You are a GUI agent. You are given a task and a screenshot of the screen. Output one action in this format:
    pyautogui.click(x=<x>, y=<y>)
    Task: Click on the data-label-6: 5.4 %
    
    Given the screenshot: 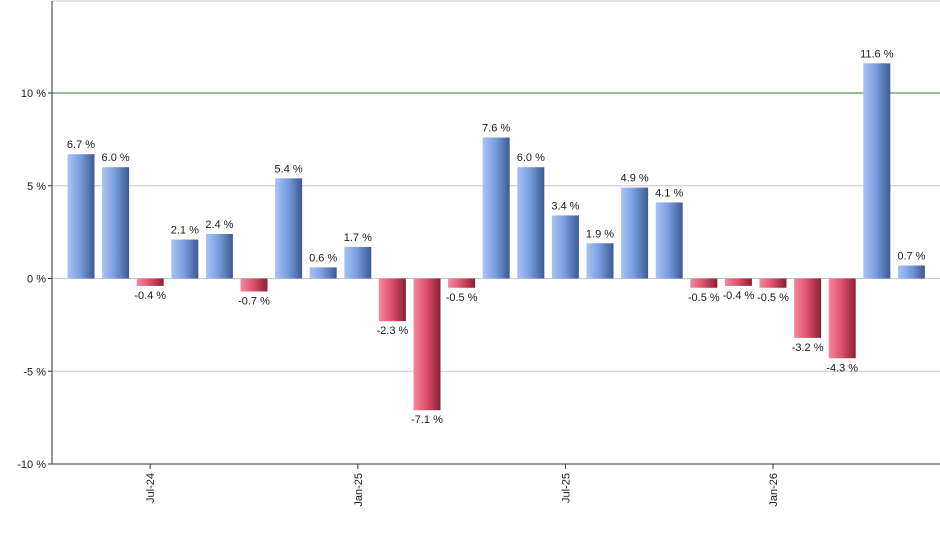 What is the action you would take?
    pyautogui.click(x=289, y=169)
    